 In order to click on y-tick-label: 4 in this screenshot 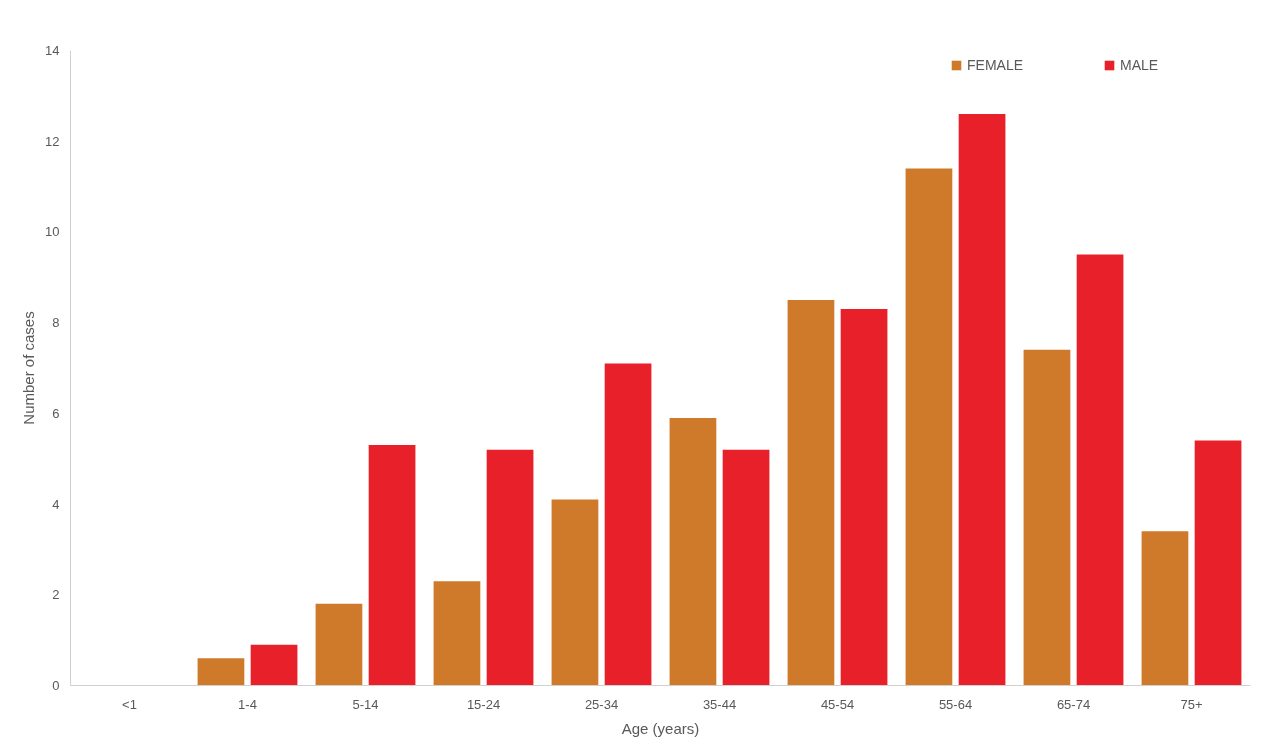, I will do `click(56, 504)`.